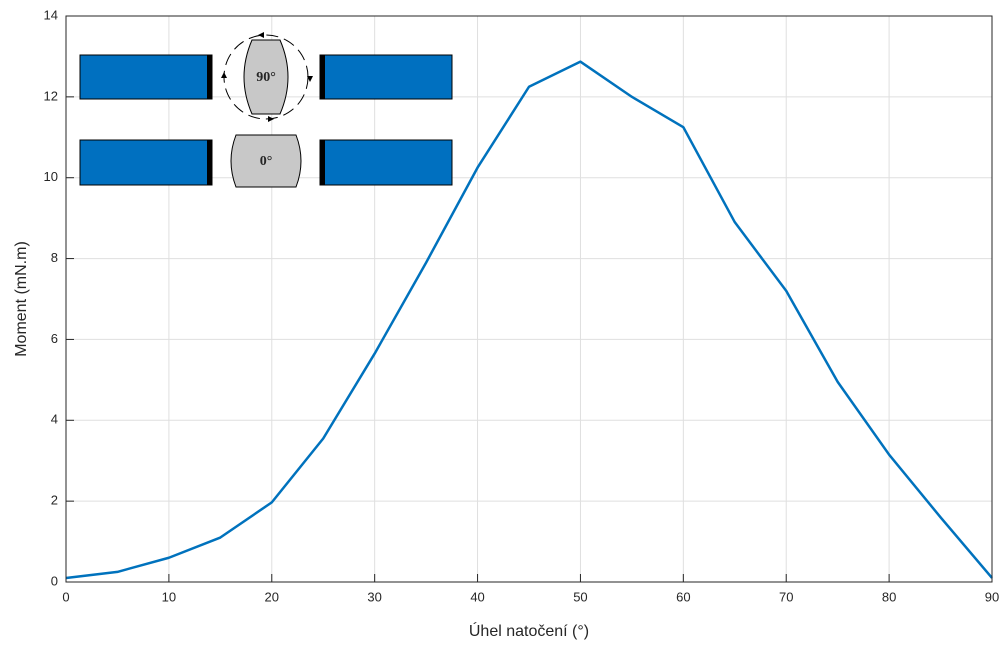  Describe the element at coordinates (786, 596) in the screenshot. I see `x-tick-label: 70` at that location.